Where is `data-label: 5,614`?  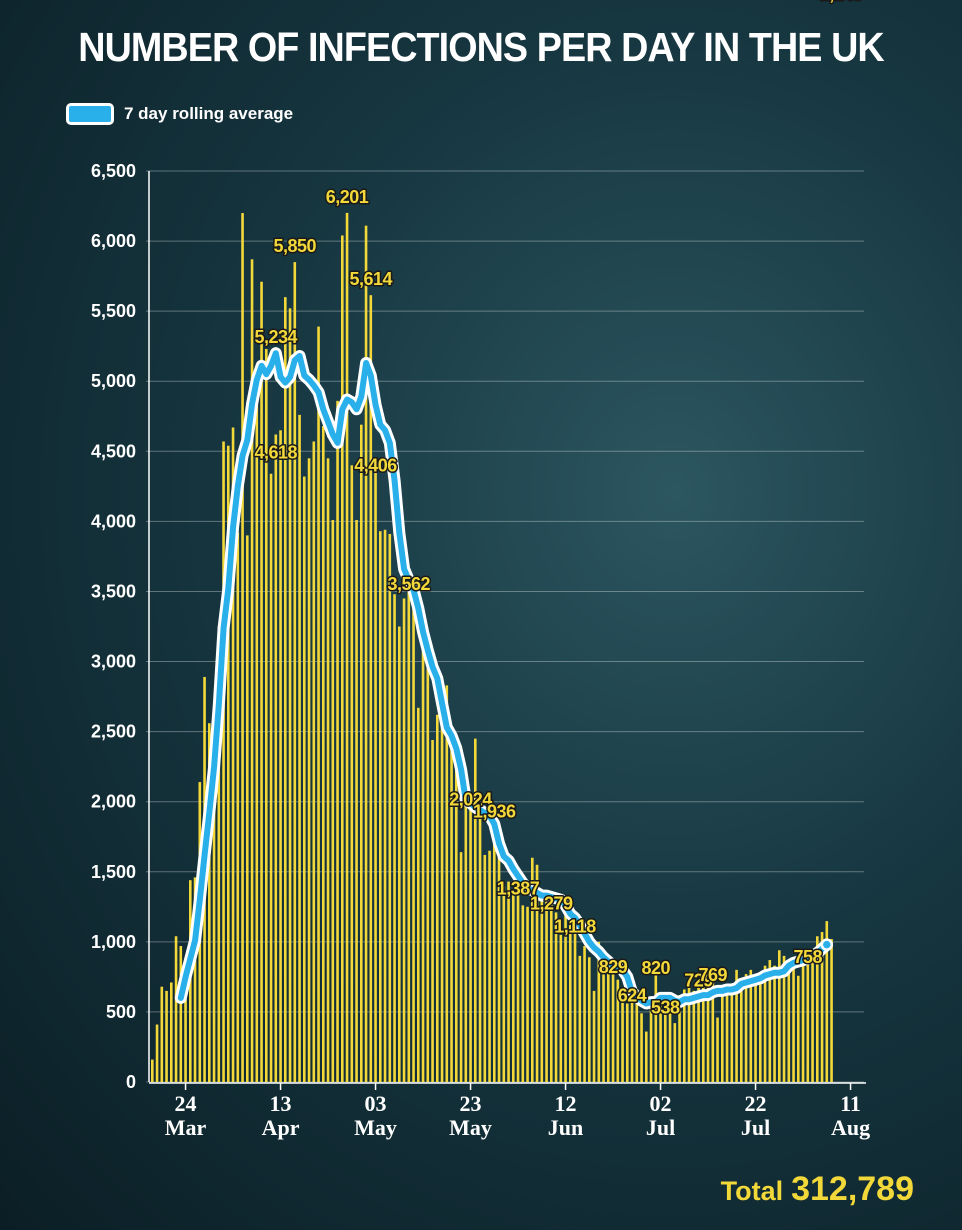 data-label: 5,614 is located at coordinates (371, 279).